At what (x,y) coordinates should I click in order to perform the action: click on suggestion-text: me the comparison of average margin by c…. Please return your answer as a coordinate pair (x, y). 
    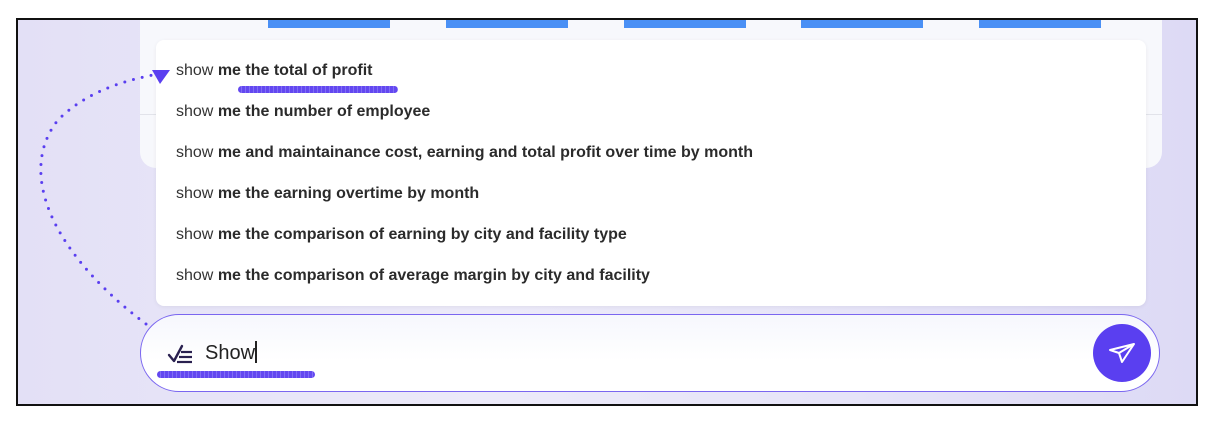
    Looking at the image, I should click on (433, 275).